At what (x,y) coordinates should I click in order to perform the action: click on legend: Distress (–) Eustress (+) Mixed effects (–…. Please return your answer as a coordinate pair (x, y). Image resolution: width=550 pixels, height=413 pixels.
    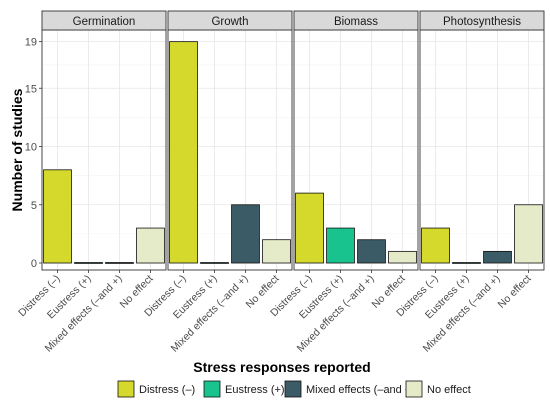
    Looking at the image, I should click on (294, 389).